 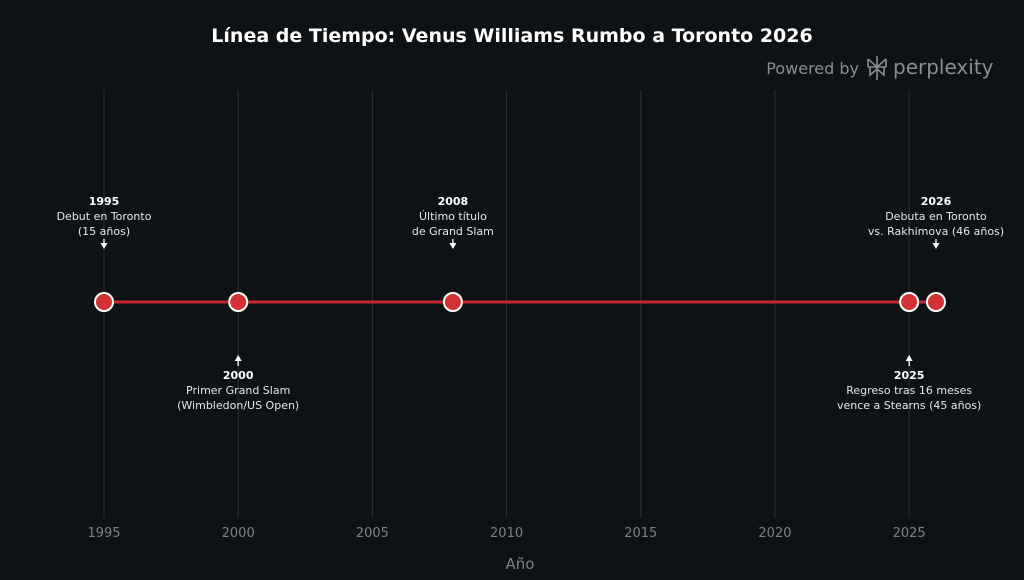 I want to click on branding-name: perplexity, so click(x=943, y=67).